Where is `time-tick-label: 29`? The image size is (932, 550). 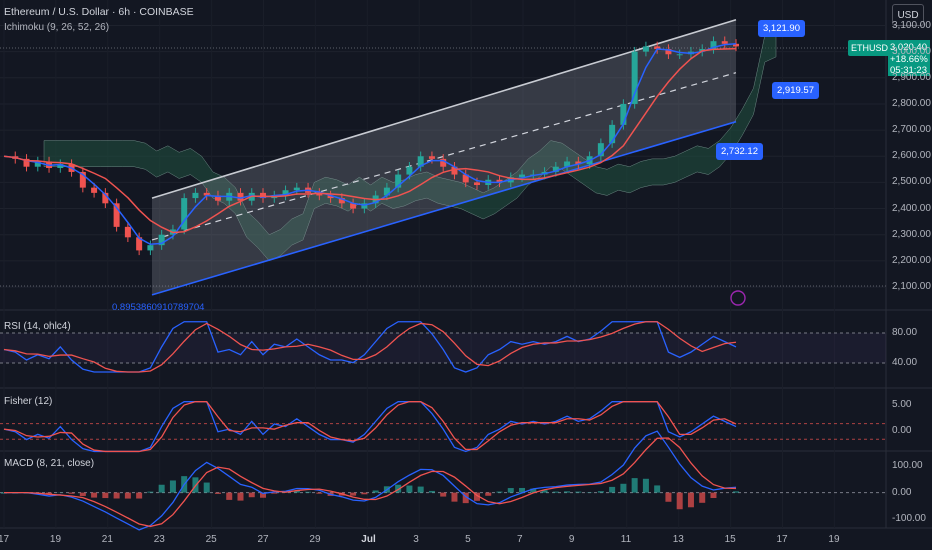 time-tick-label: 29 is located at coordinates (315, 539).